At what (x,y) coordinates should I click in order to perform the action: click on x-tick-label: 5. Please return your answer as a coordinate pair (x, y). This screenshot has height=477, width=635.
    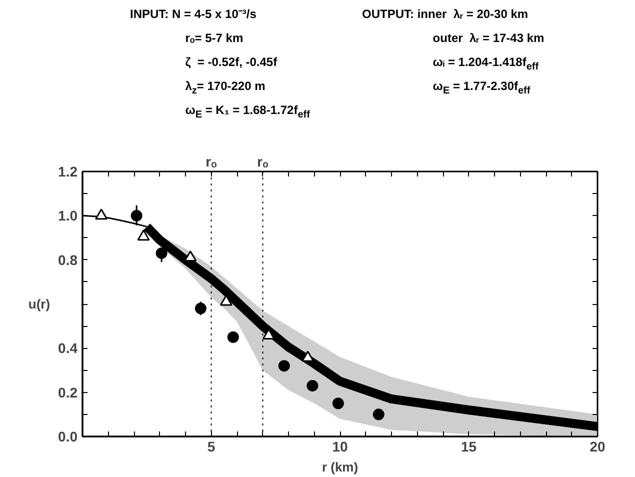
    Looking at the image, I should click on (211, 446).